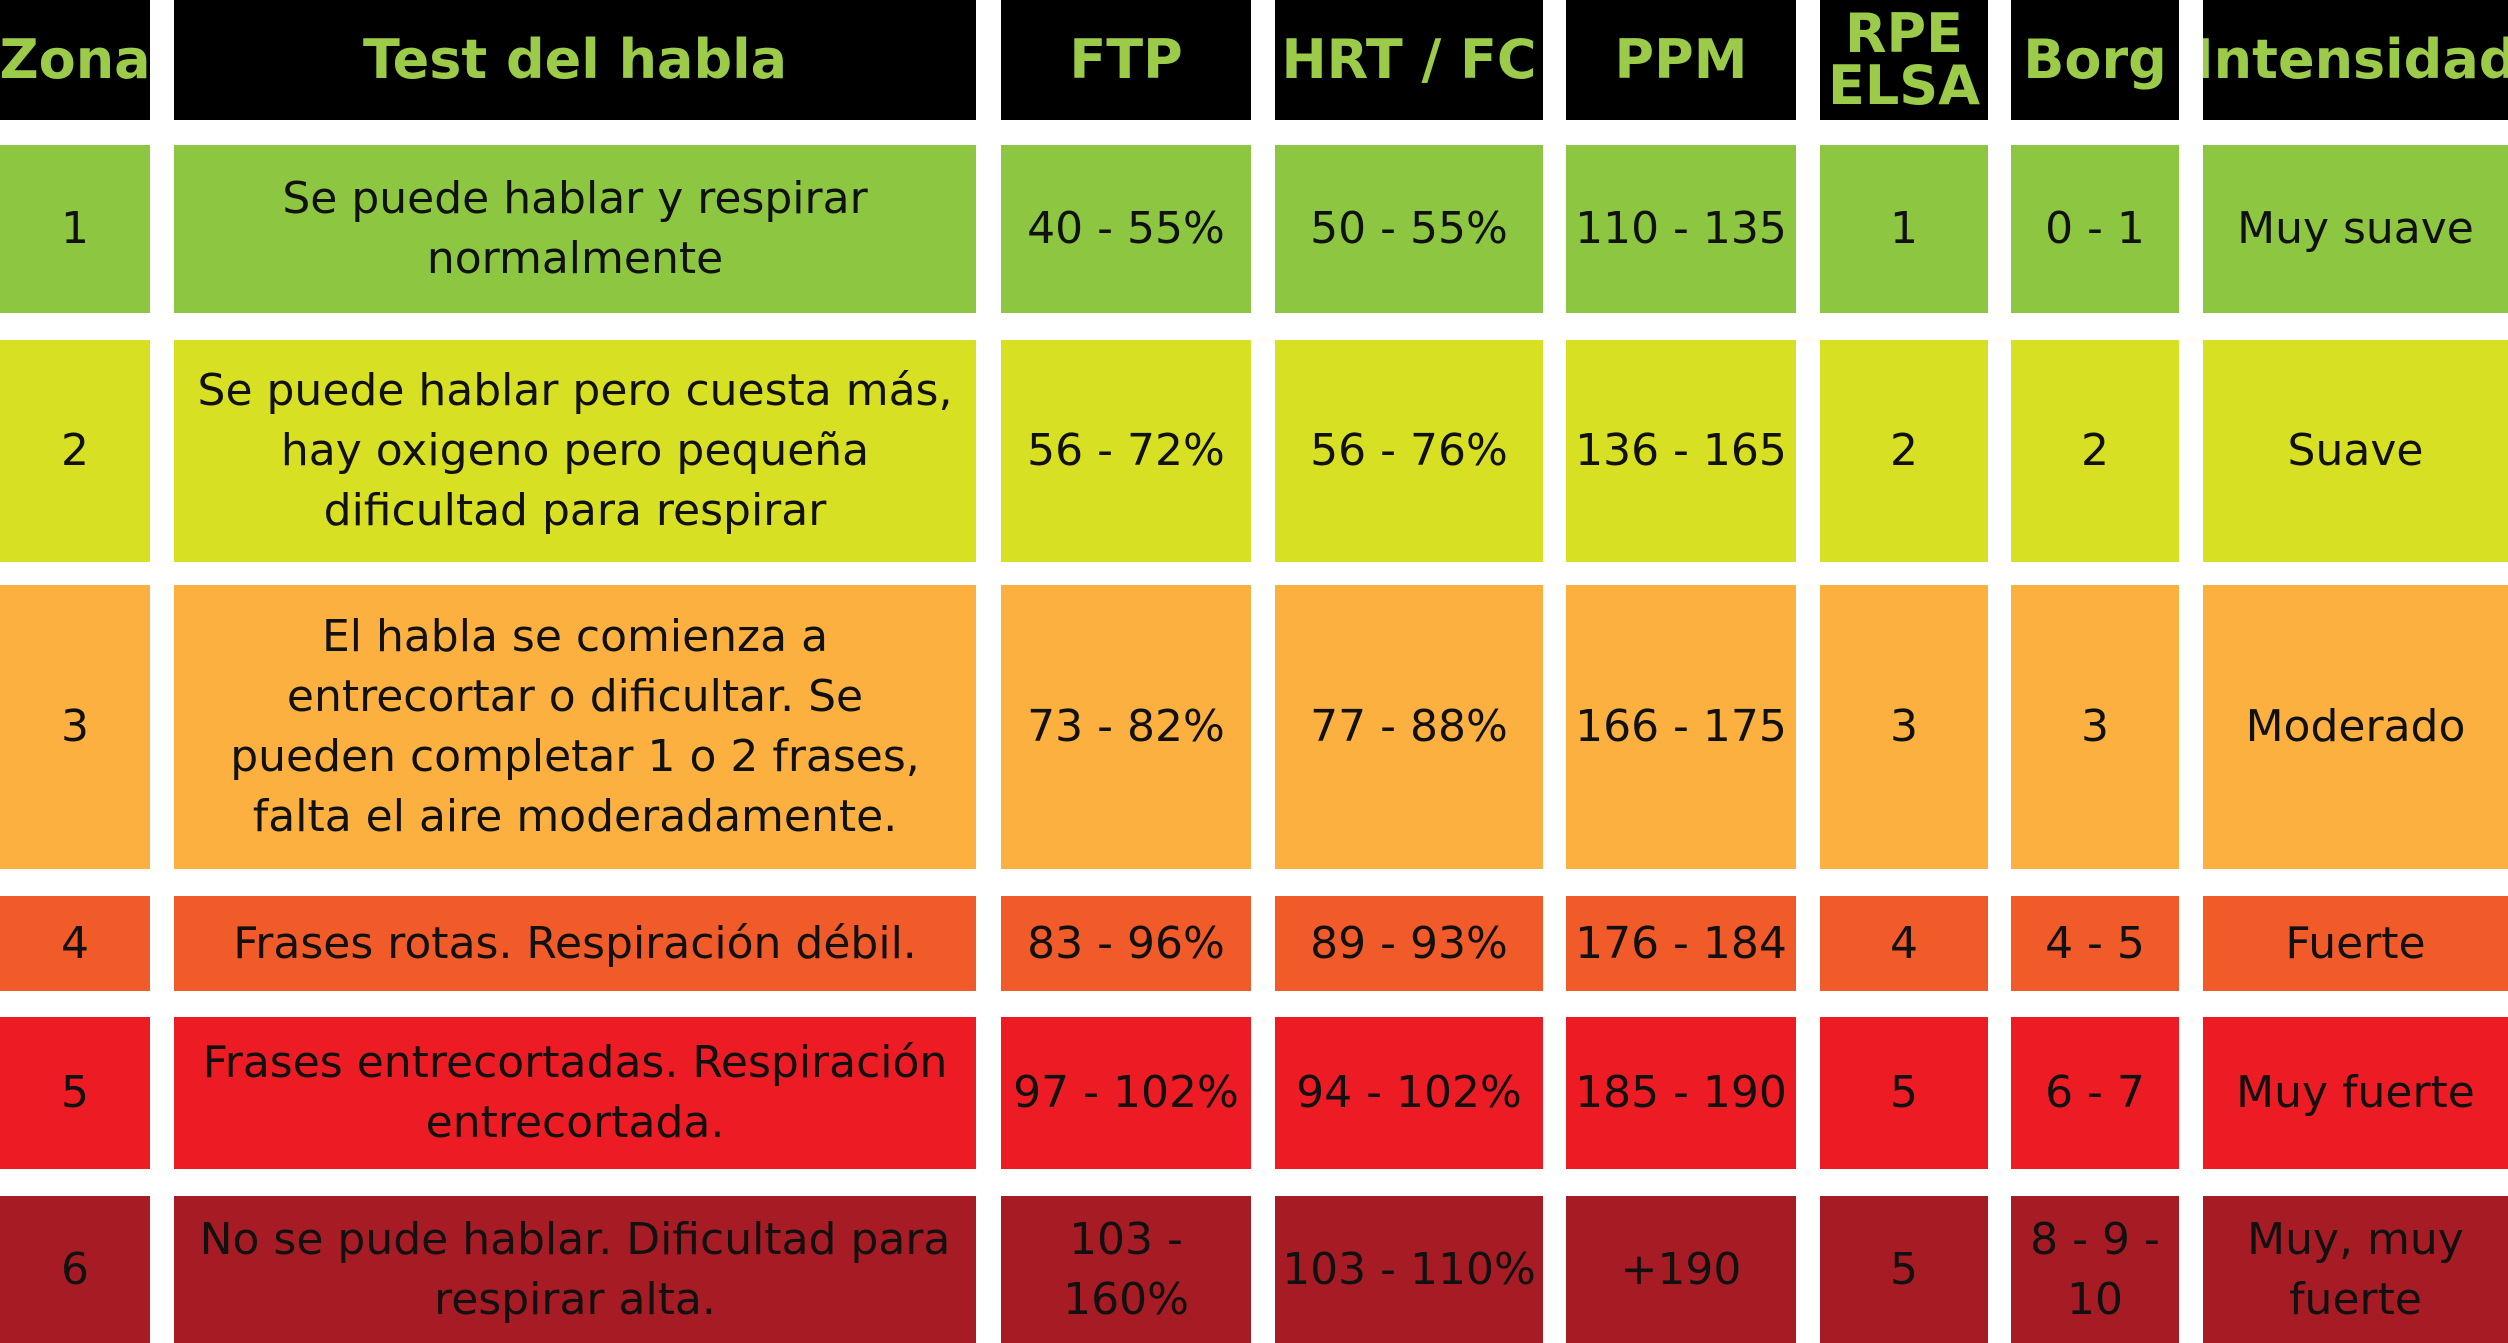 The width and height of the screenshot is (2508, 1343). I want to click on row-5-intensidad: Muy fuerte, so click(2355, 1093).